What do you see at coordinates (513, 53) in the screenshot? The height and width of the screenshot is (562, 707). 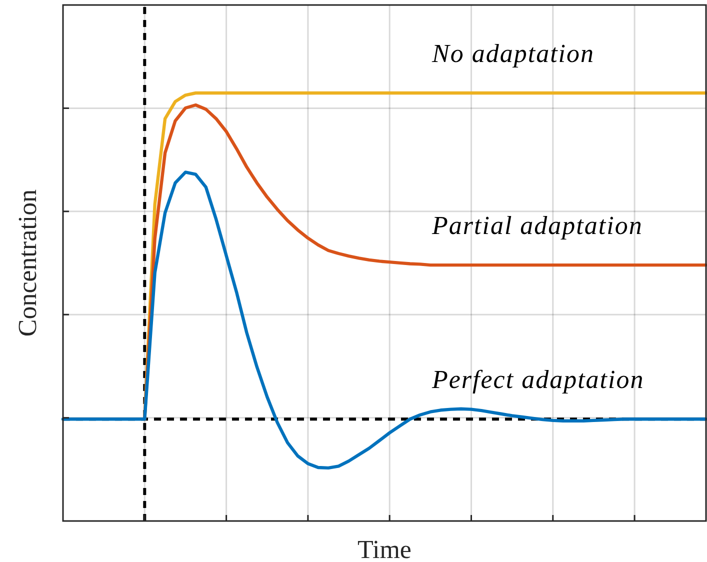 I see `series-label: No adaptation` at bounding box center [513, 53].